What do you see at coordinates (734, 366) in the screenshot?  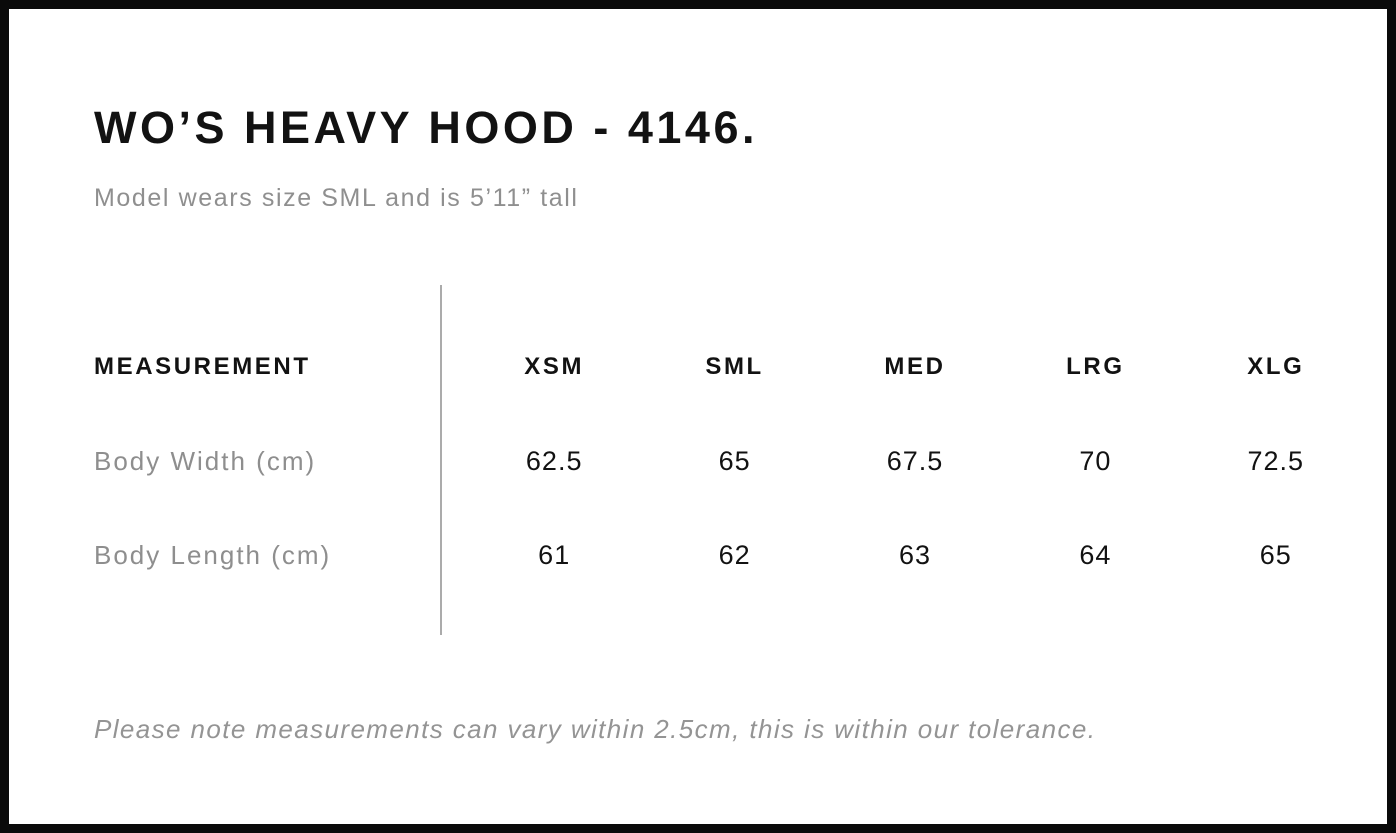 I see `column-header-sml: SML` at bounding box center [734, 366].